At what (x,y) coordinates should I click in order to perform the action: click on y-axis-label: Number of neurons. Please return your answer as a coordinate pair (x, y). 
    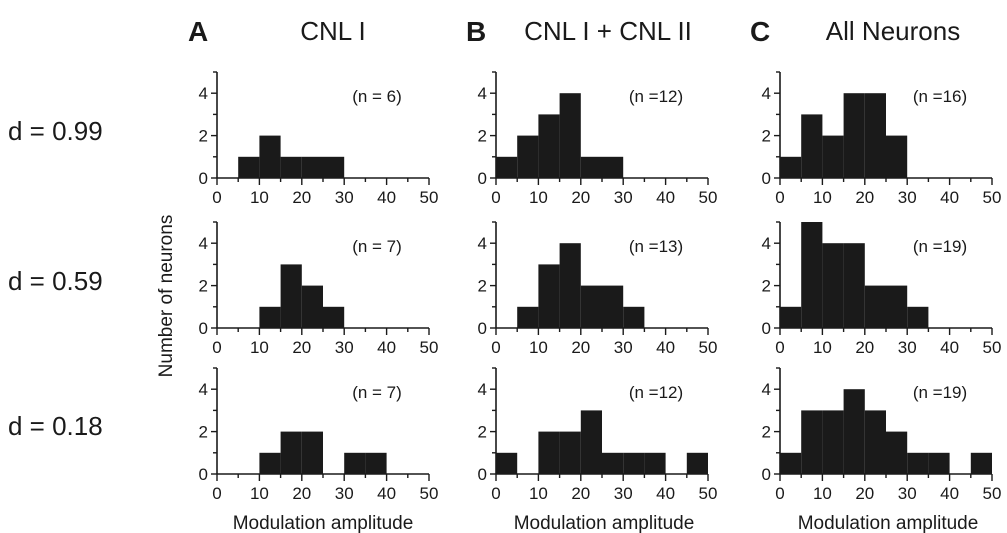
    Looking at the image, I should click on (166, 296).